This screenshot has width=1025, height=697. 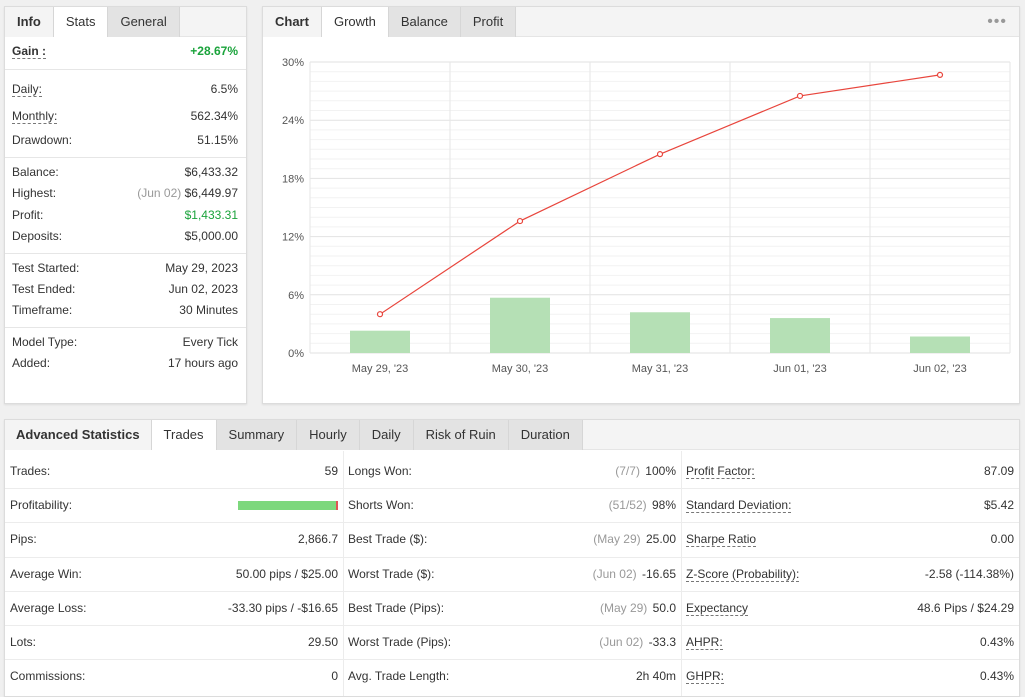 What do you see at coordinates (214, 116) in the screenshot?
I see `monthly-value: 562.34%` at bounding box center [214, 116].